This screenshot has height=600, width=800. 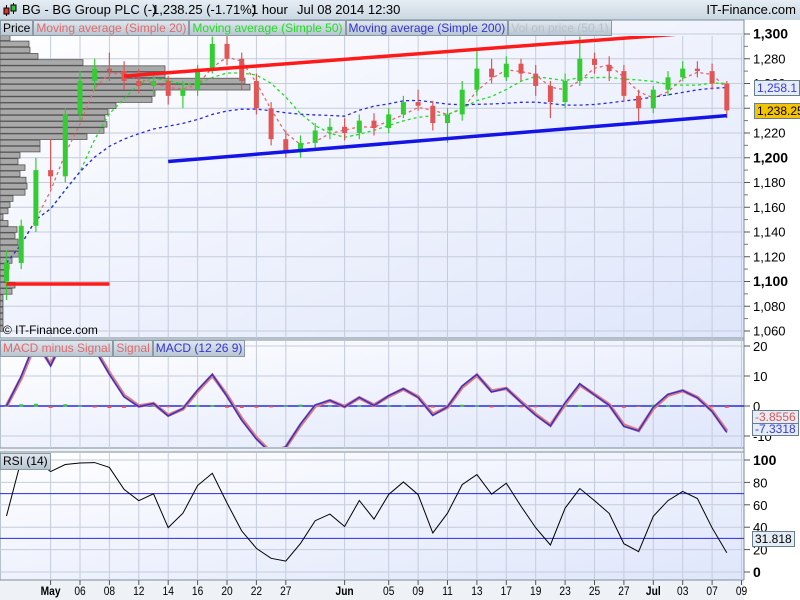 What do you see at coordinates (769, 58) in the screenshot?
I see `y-tick-label: 1,280` at bounding box center [769, 58].